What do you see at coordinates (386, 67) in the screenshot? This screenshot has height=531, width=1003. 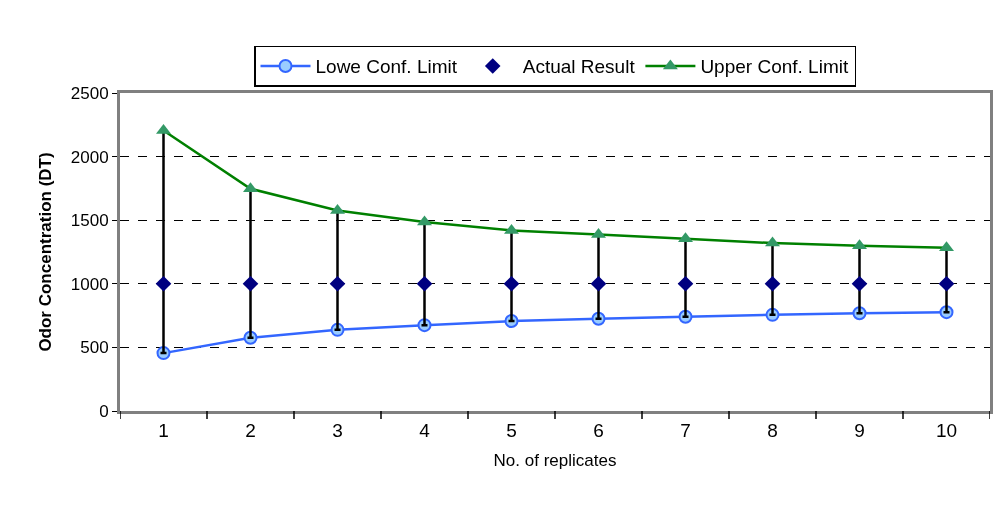 I see `legend-label: Lowe Conf. Limit` at bounding box center [386, 67].